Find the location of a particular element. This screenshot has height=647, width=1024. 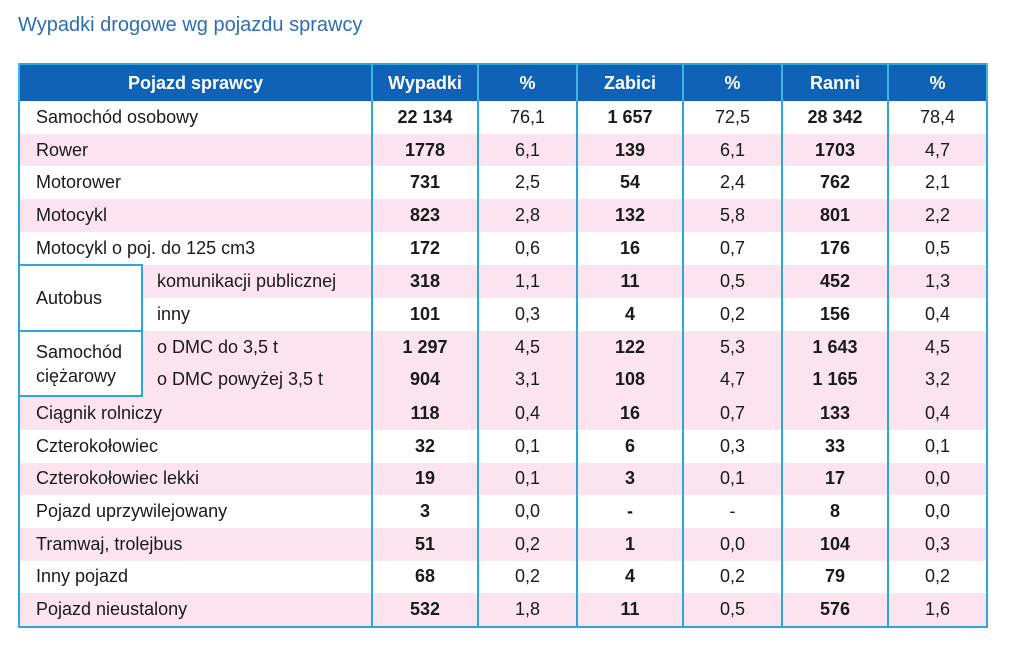

row-label: Czterokołowiec is located at coordinates (195, 446).